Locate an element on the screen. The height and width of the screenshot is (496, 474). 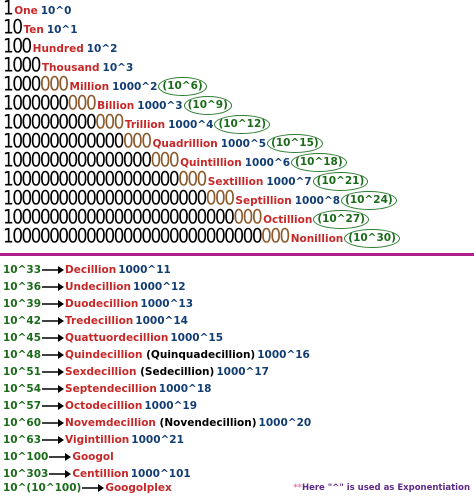
footnote-stars: ** is located at coordinates (297, 488).